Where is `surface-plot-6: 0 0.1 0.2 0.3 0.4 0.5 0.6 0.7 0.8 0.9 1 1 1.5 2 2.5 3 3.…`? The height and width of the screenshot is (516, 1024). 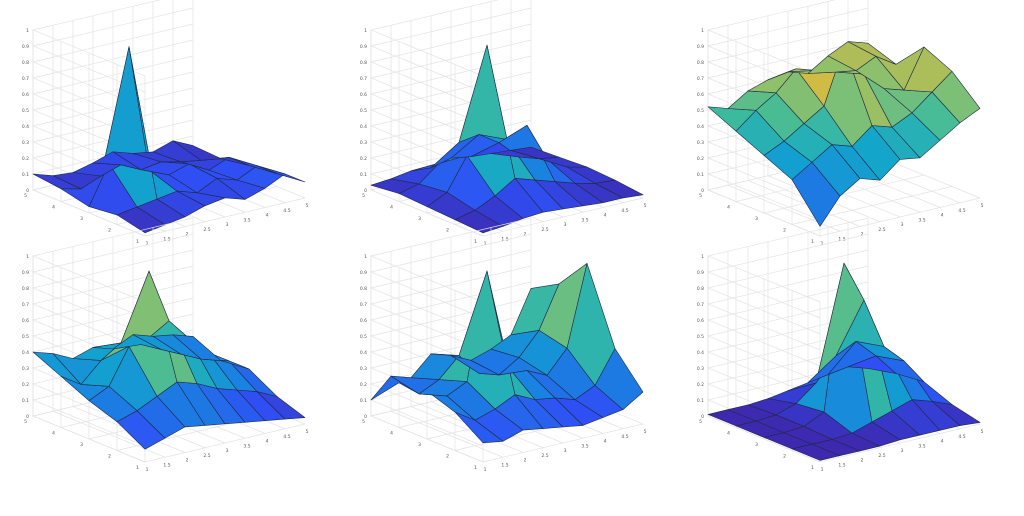 surface-plot-6: 0 0.1 0.2 0.3 0.4 0.5 0.6 0.7 0.8 0.9 1 1 1.5 2 2.5 3 3.… is located at coordinates (840, 345).